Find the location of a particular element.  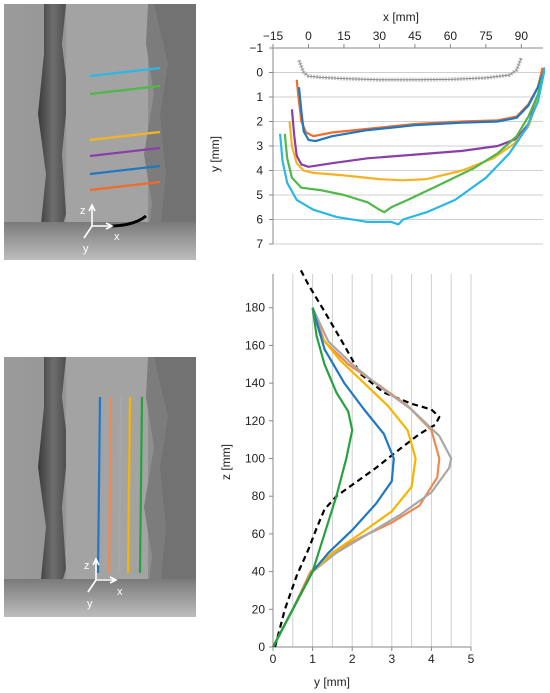

series-line-center is located at coordinates (410, 69).